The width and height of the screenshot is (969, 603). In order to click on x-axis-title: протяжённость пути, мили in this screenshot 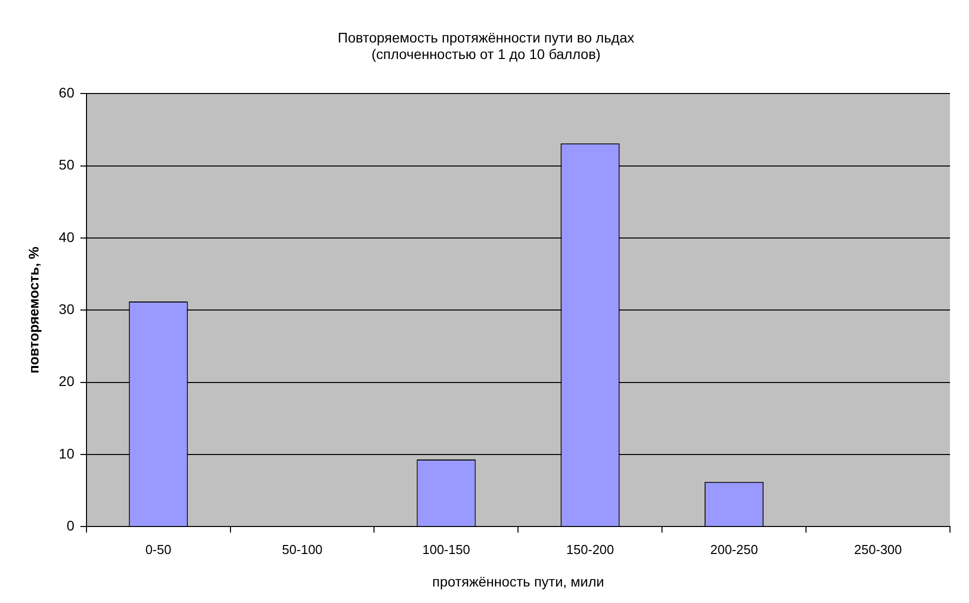, I will do `click(518, 581)`.